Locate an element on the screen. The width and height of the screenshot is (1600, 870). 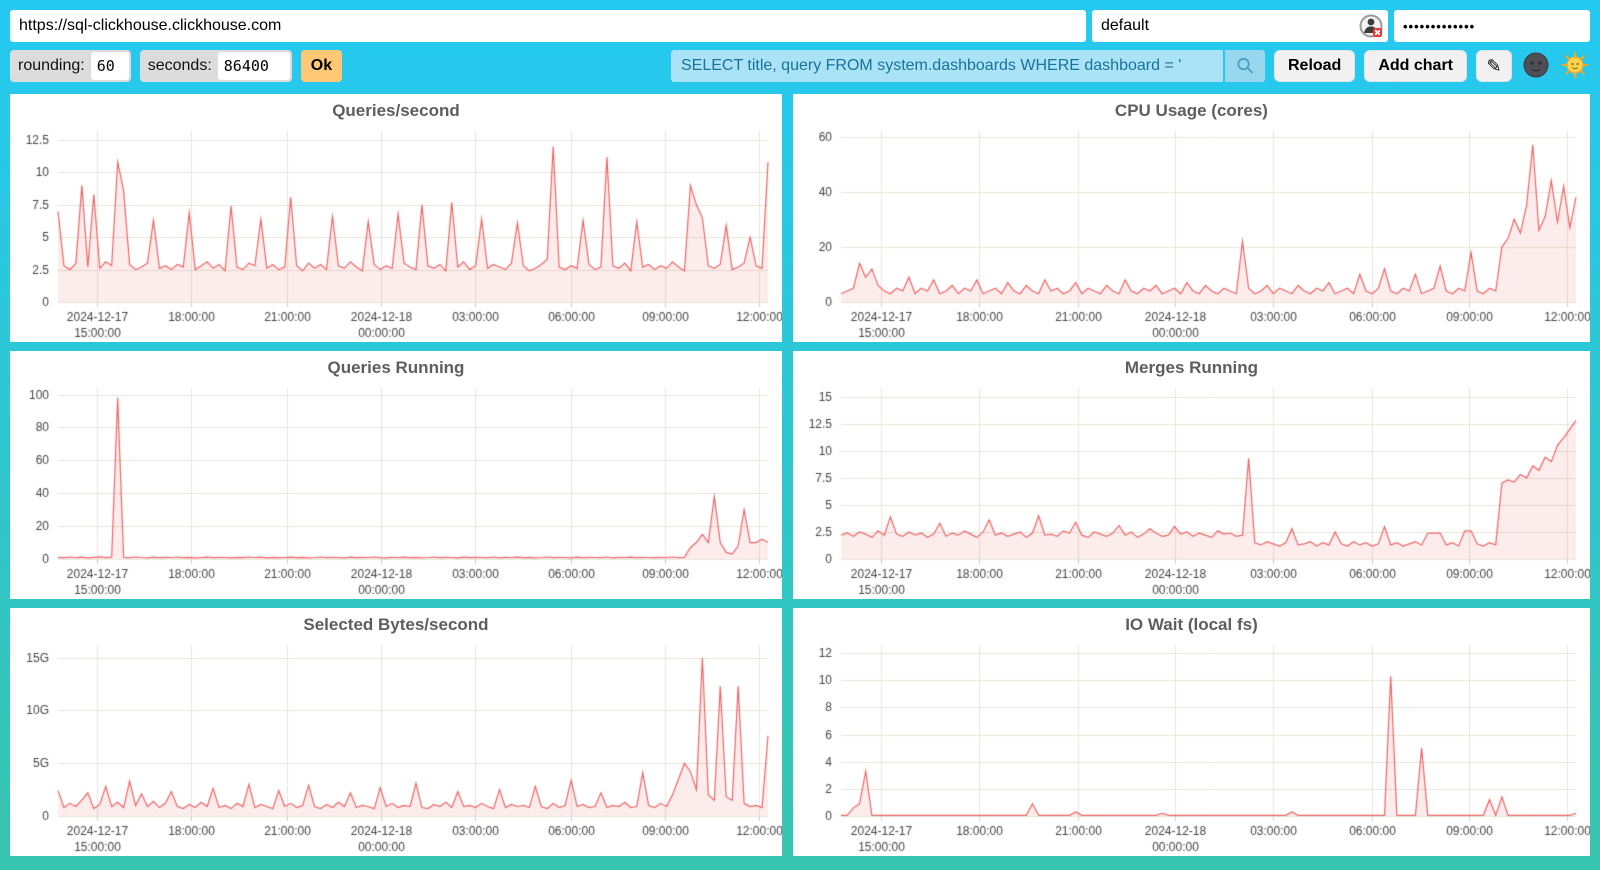
chart-title: Merges Running is located at coordinates (1191, 367).